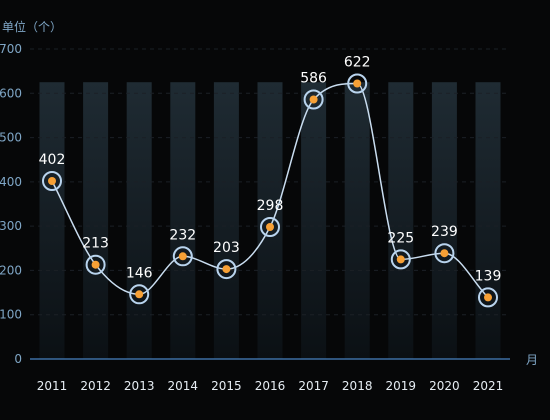  Describe the element at coordinates (11, 315) in the screenshot. I see `y-tick-label: 100` at that location.